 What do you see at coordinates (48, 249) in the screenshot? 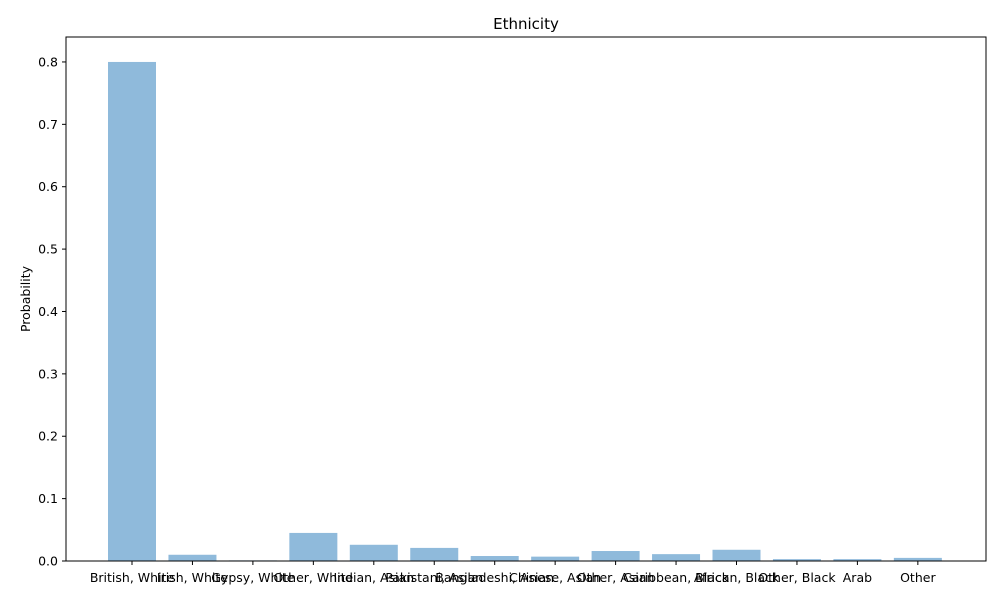
I see `y-tick-label-5: 0.5` at bounding box center [48, 249].